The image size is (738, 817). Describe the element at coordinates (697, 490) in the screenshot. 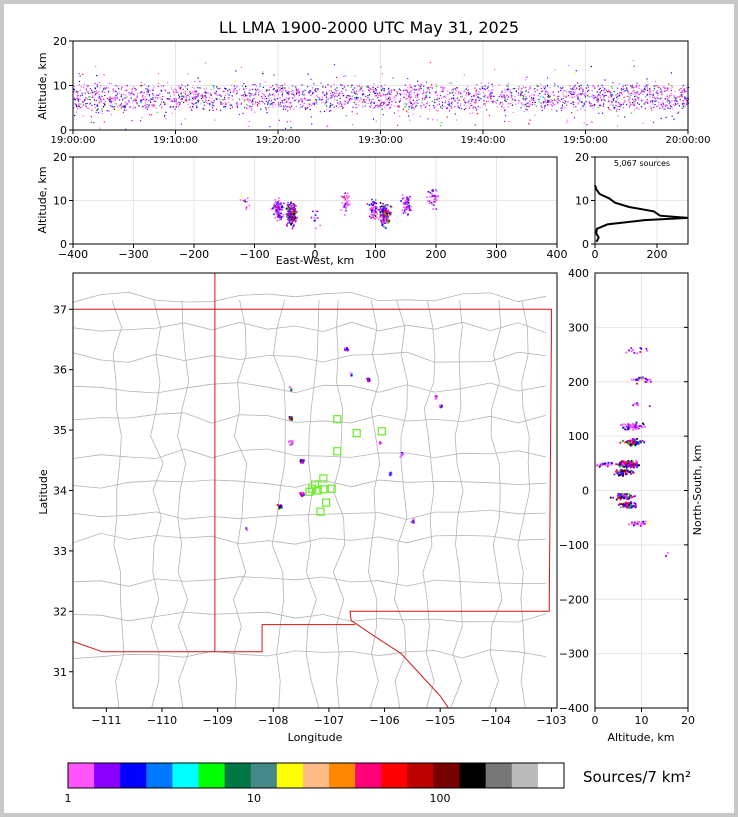

I see `ns-height-ylabel: North-South, km` at that location.